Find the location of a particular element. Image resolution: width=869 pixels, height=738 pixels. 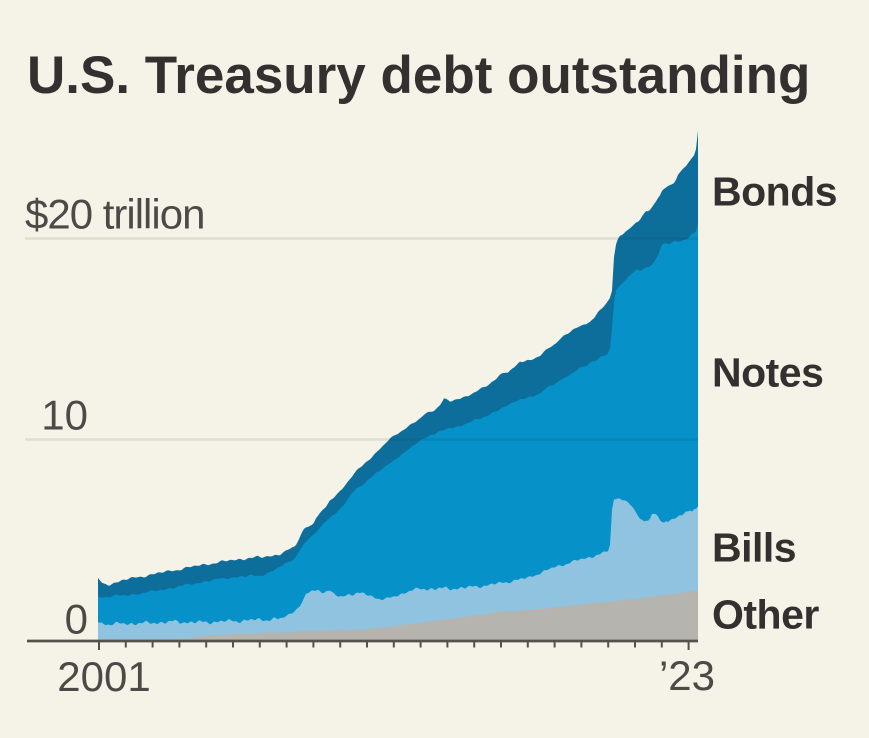

svg-text: Notes is located at coordinates (767, 373).